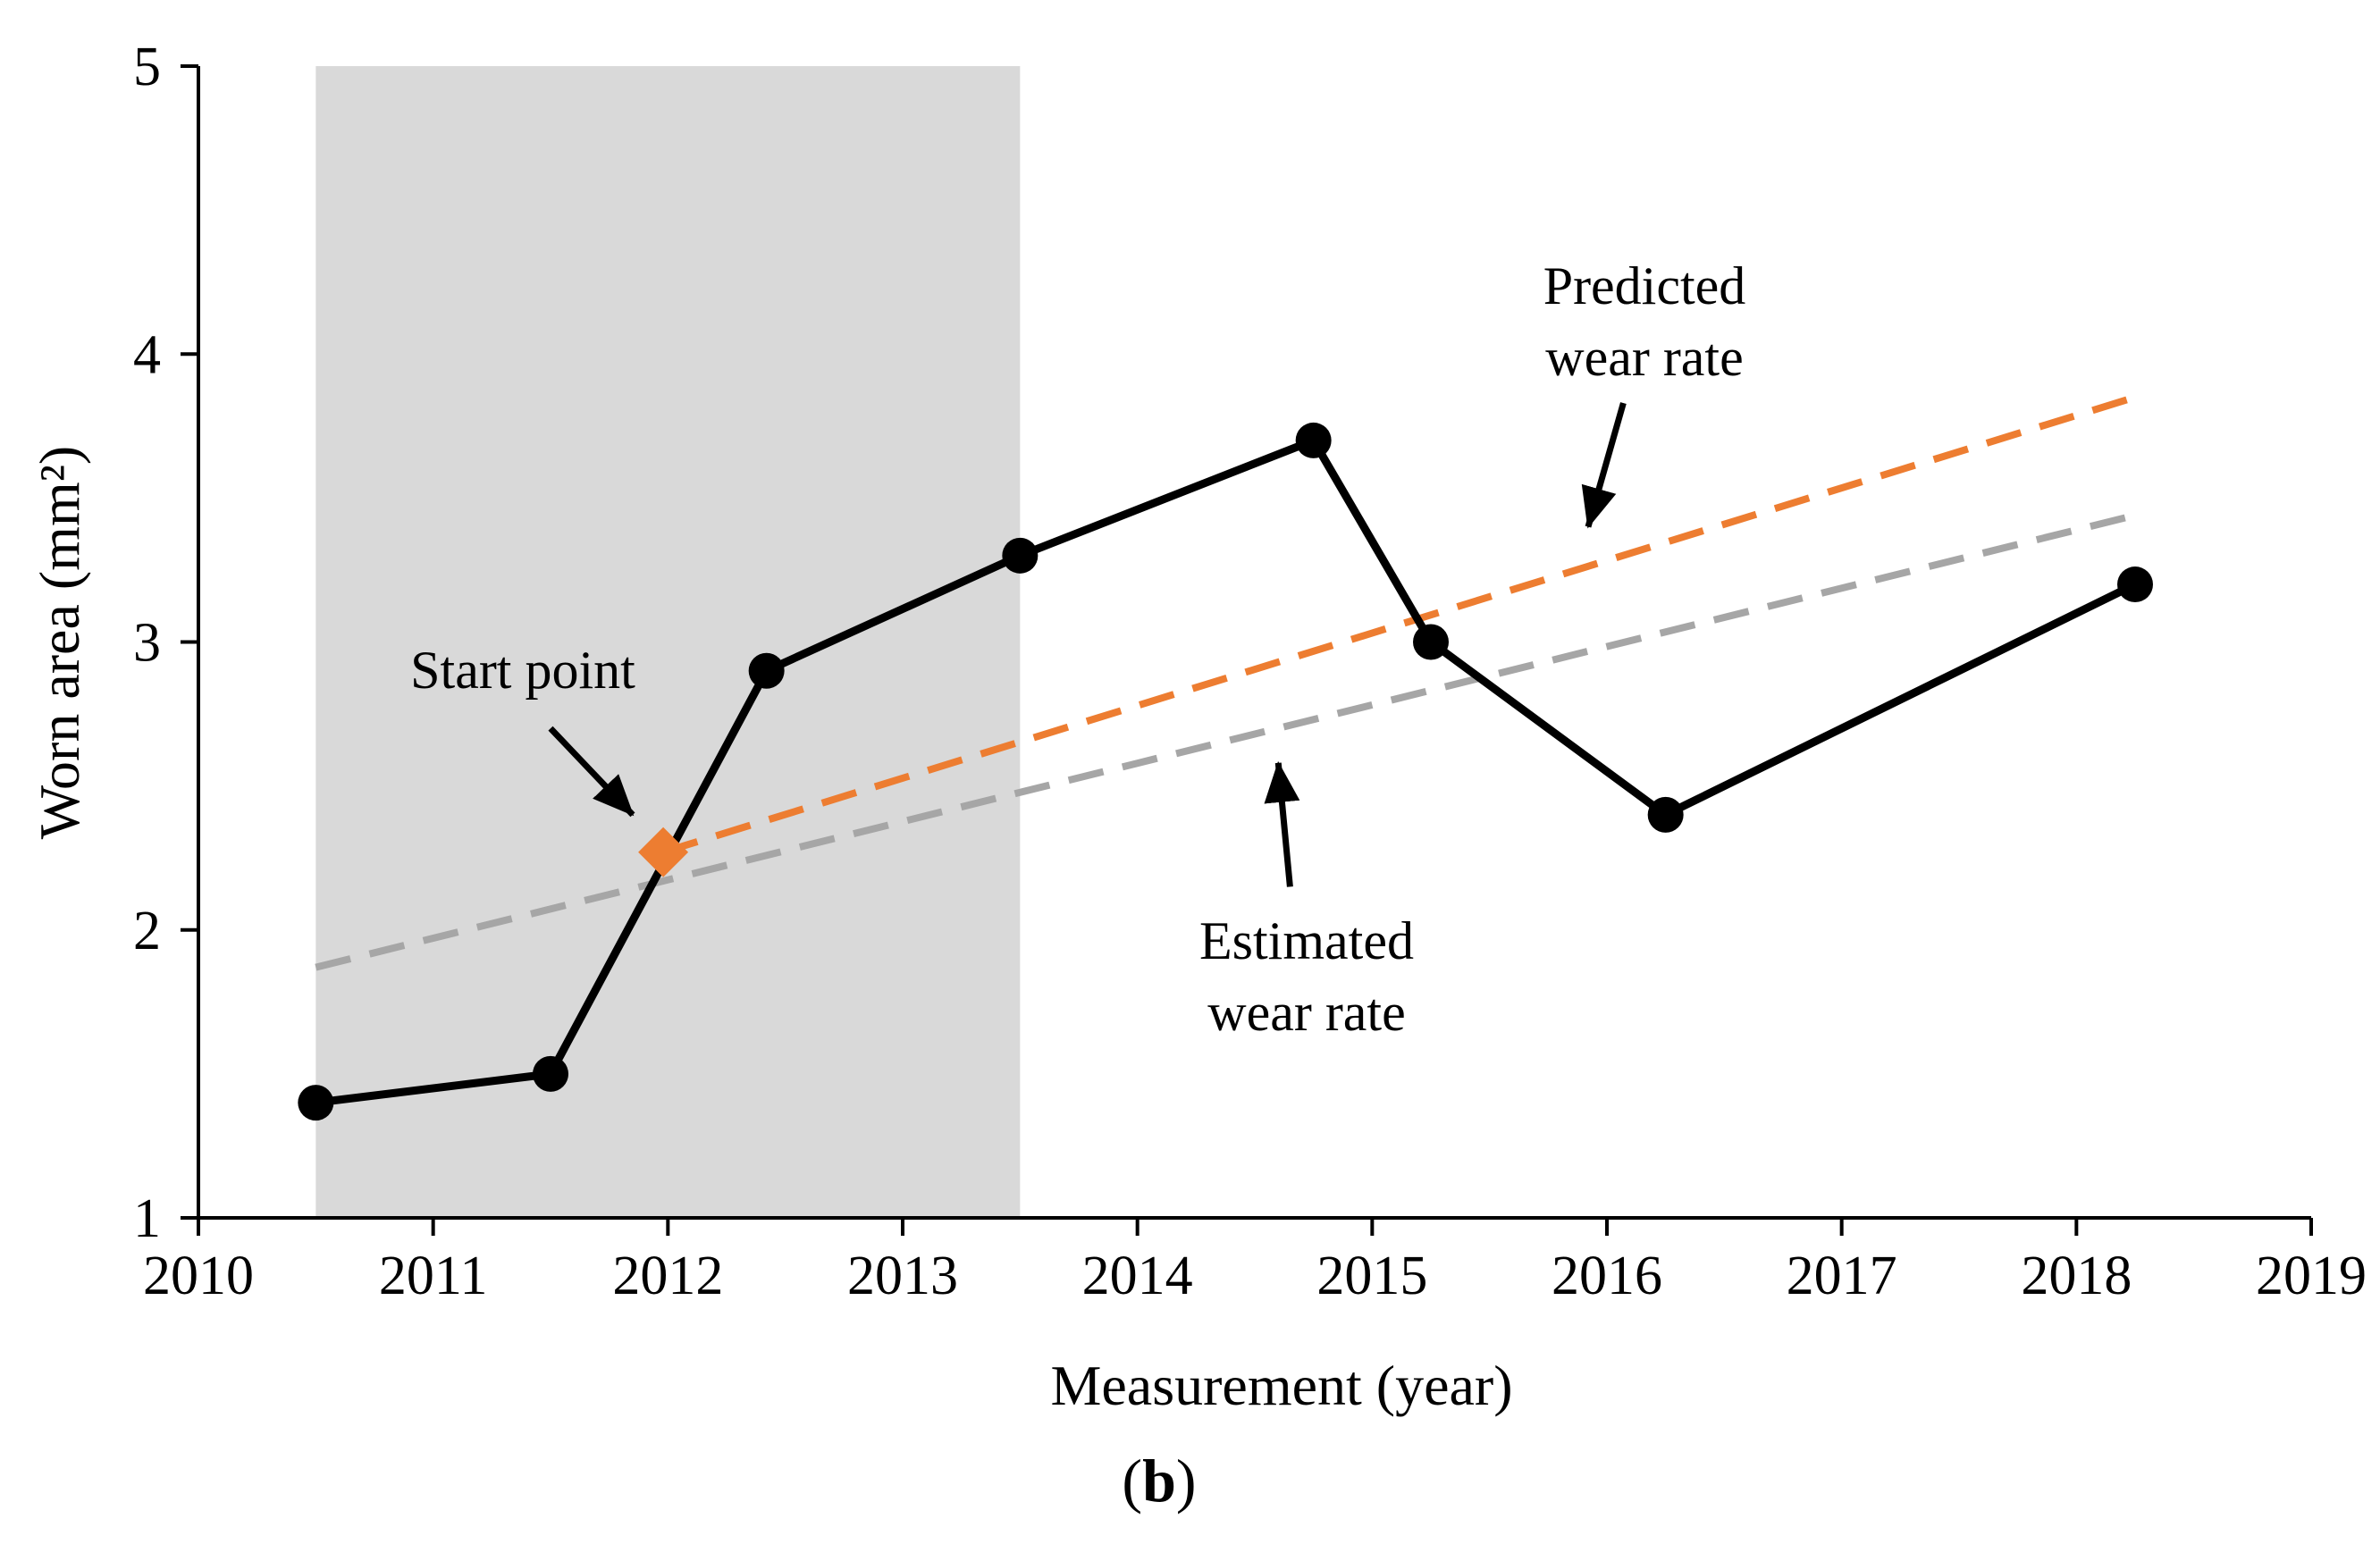 This screenshot has height=1544, width=2380. What do you see at coordinates (1842, 1276) in the screenshot?
I see `x-tick-label: 2017` at bounding box center [1842, 1276].